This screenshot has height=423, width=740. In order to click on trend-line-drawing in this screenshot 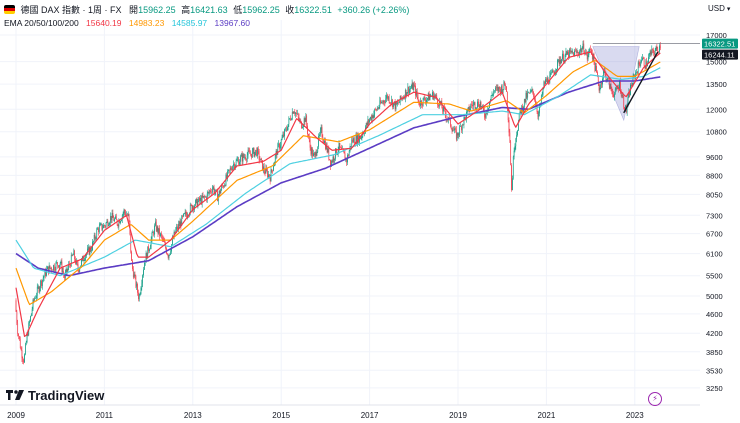, I will do `click(641, 82)`.